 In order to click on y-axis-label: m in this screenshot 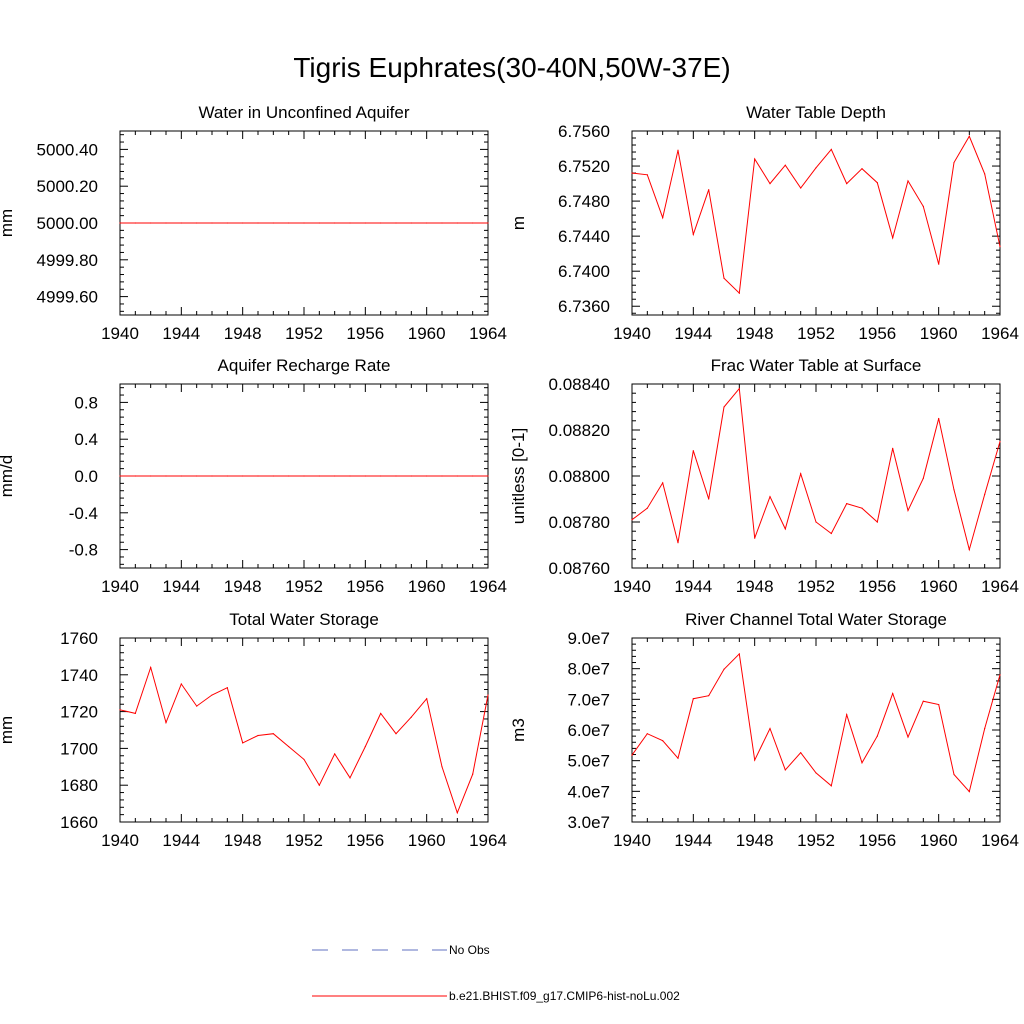, I will do `click(518, 223)`.